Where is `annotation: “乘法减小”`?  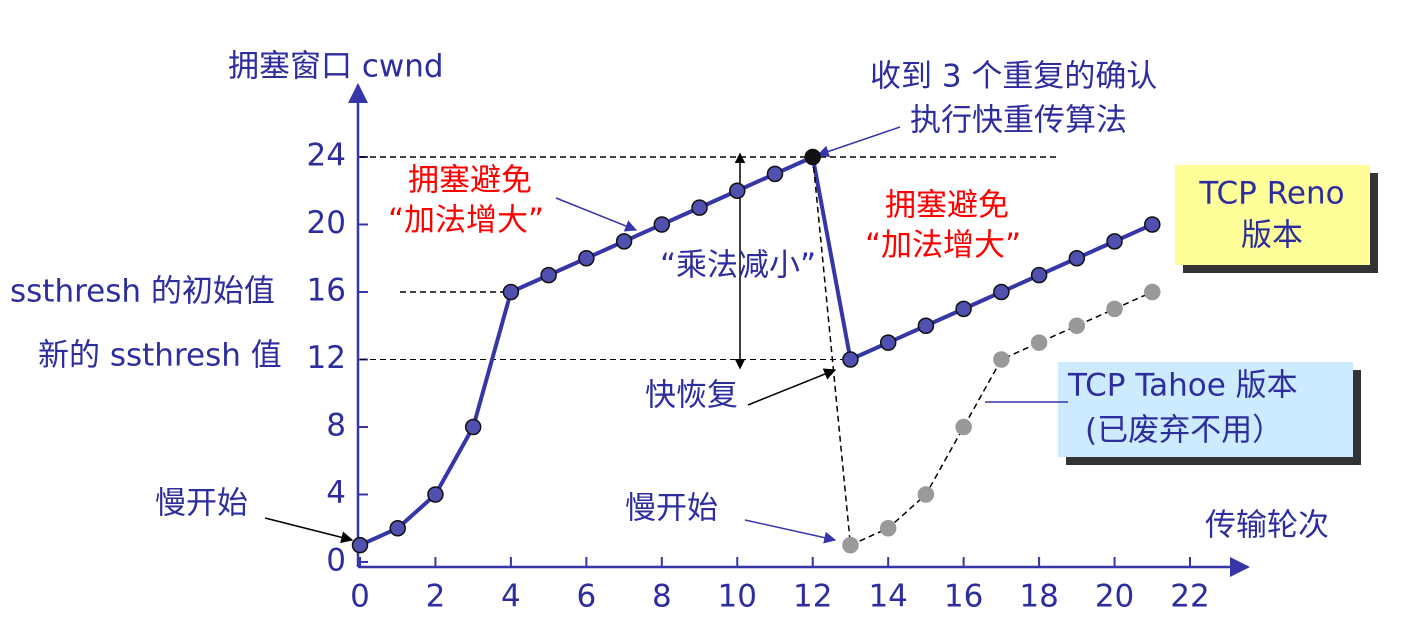
annotation: “乘法减小” is located at coordinates (738, 266).